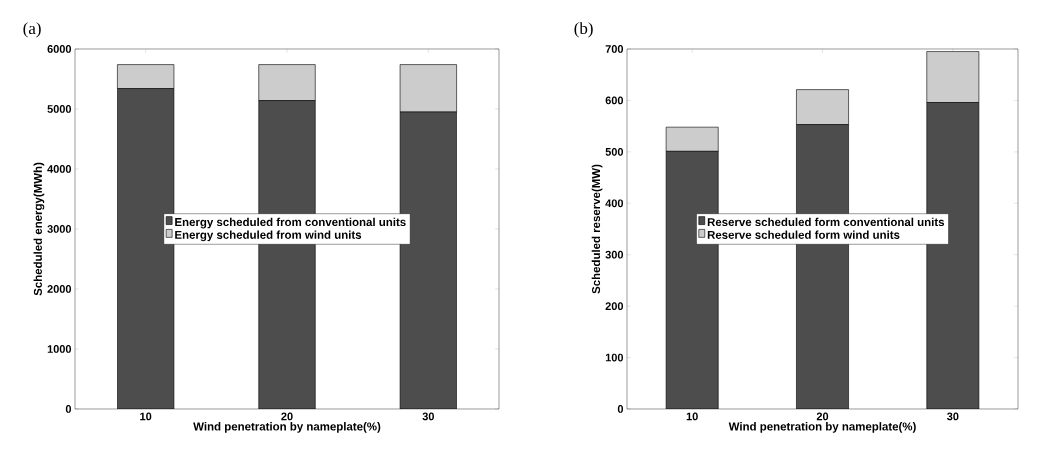 This screenshot has width=1038, height=454. Describe the element at coordinates (614, 306) in the screenshot. I see `y-tick-label: 200` at that location.